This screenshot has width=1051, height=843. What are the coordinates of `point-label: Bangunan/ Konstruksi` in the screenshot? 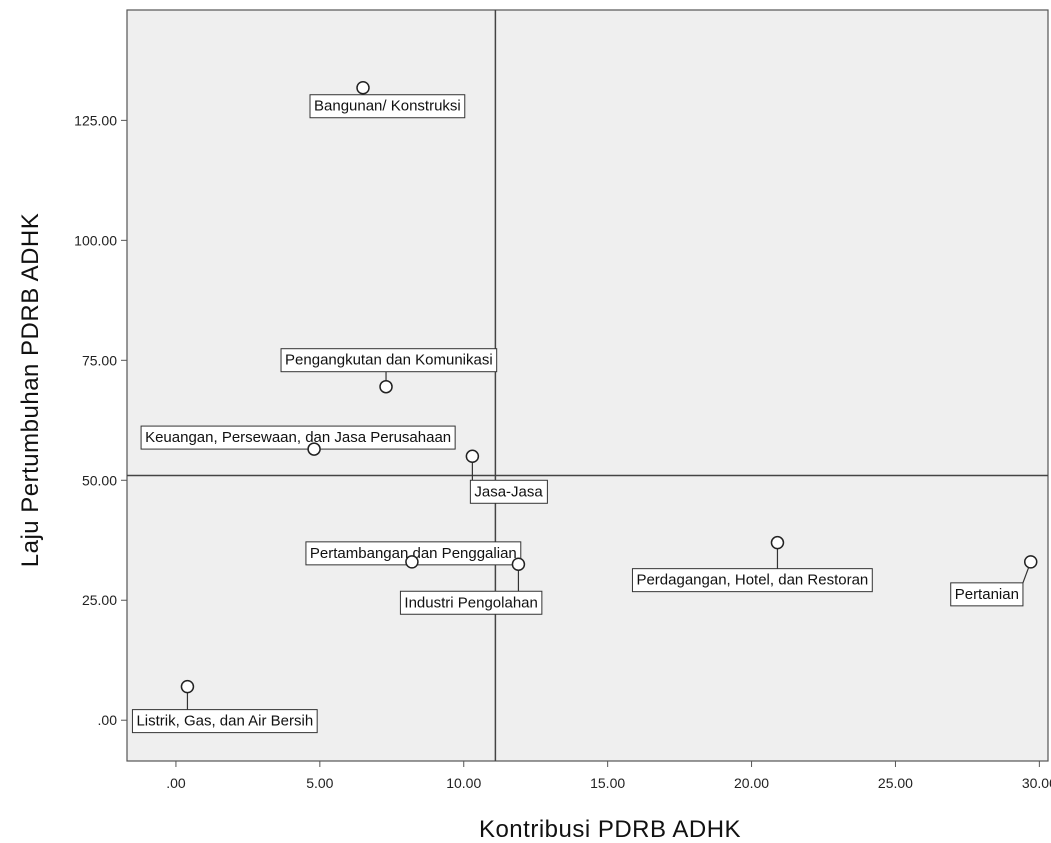 It's located at (387, 106).